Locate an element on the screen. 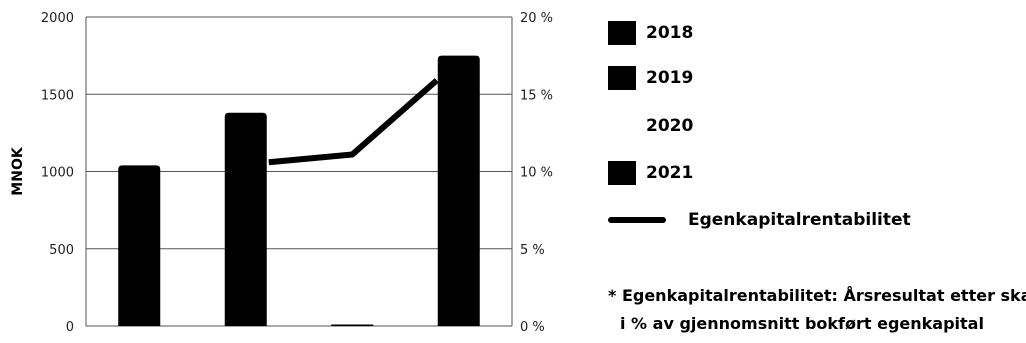  legend-item-2021: 2021 is located at coordinates (650, 173).